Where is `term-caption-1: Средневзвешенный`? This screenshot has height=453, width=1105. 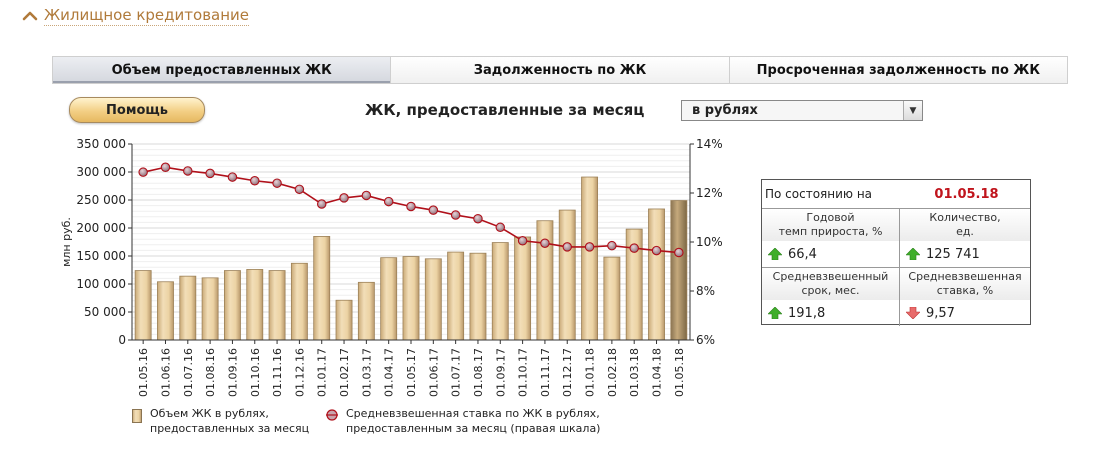 term-caption-1: Средневзвешенный is located at coordinates (830, 276).